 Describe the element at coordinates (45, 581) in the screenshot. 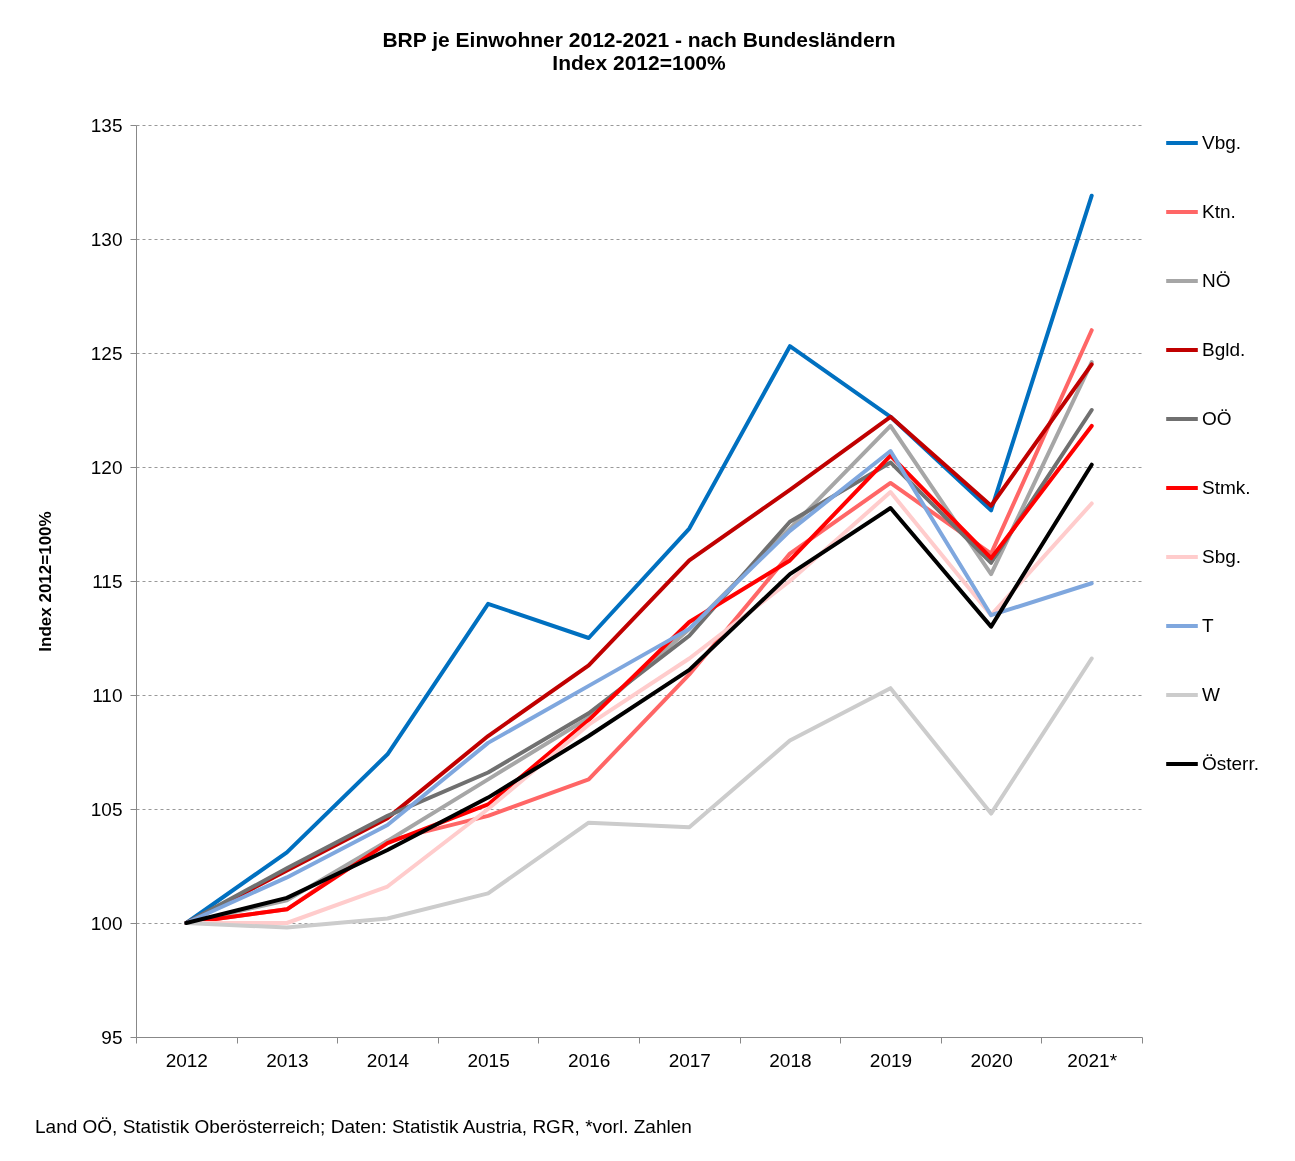

I see `y-axis-title: Index 2012=100%` at that location.